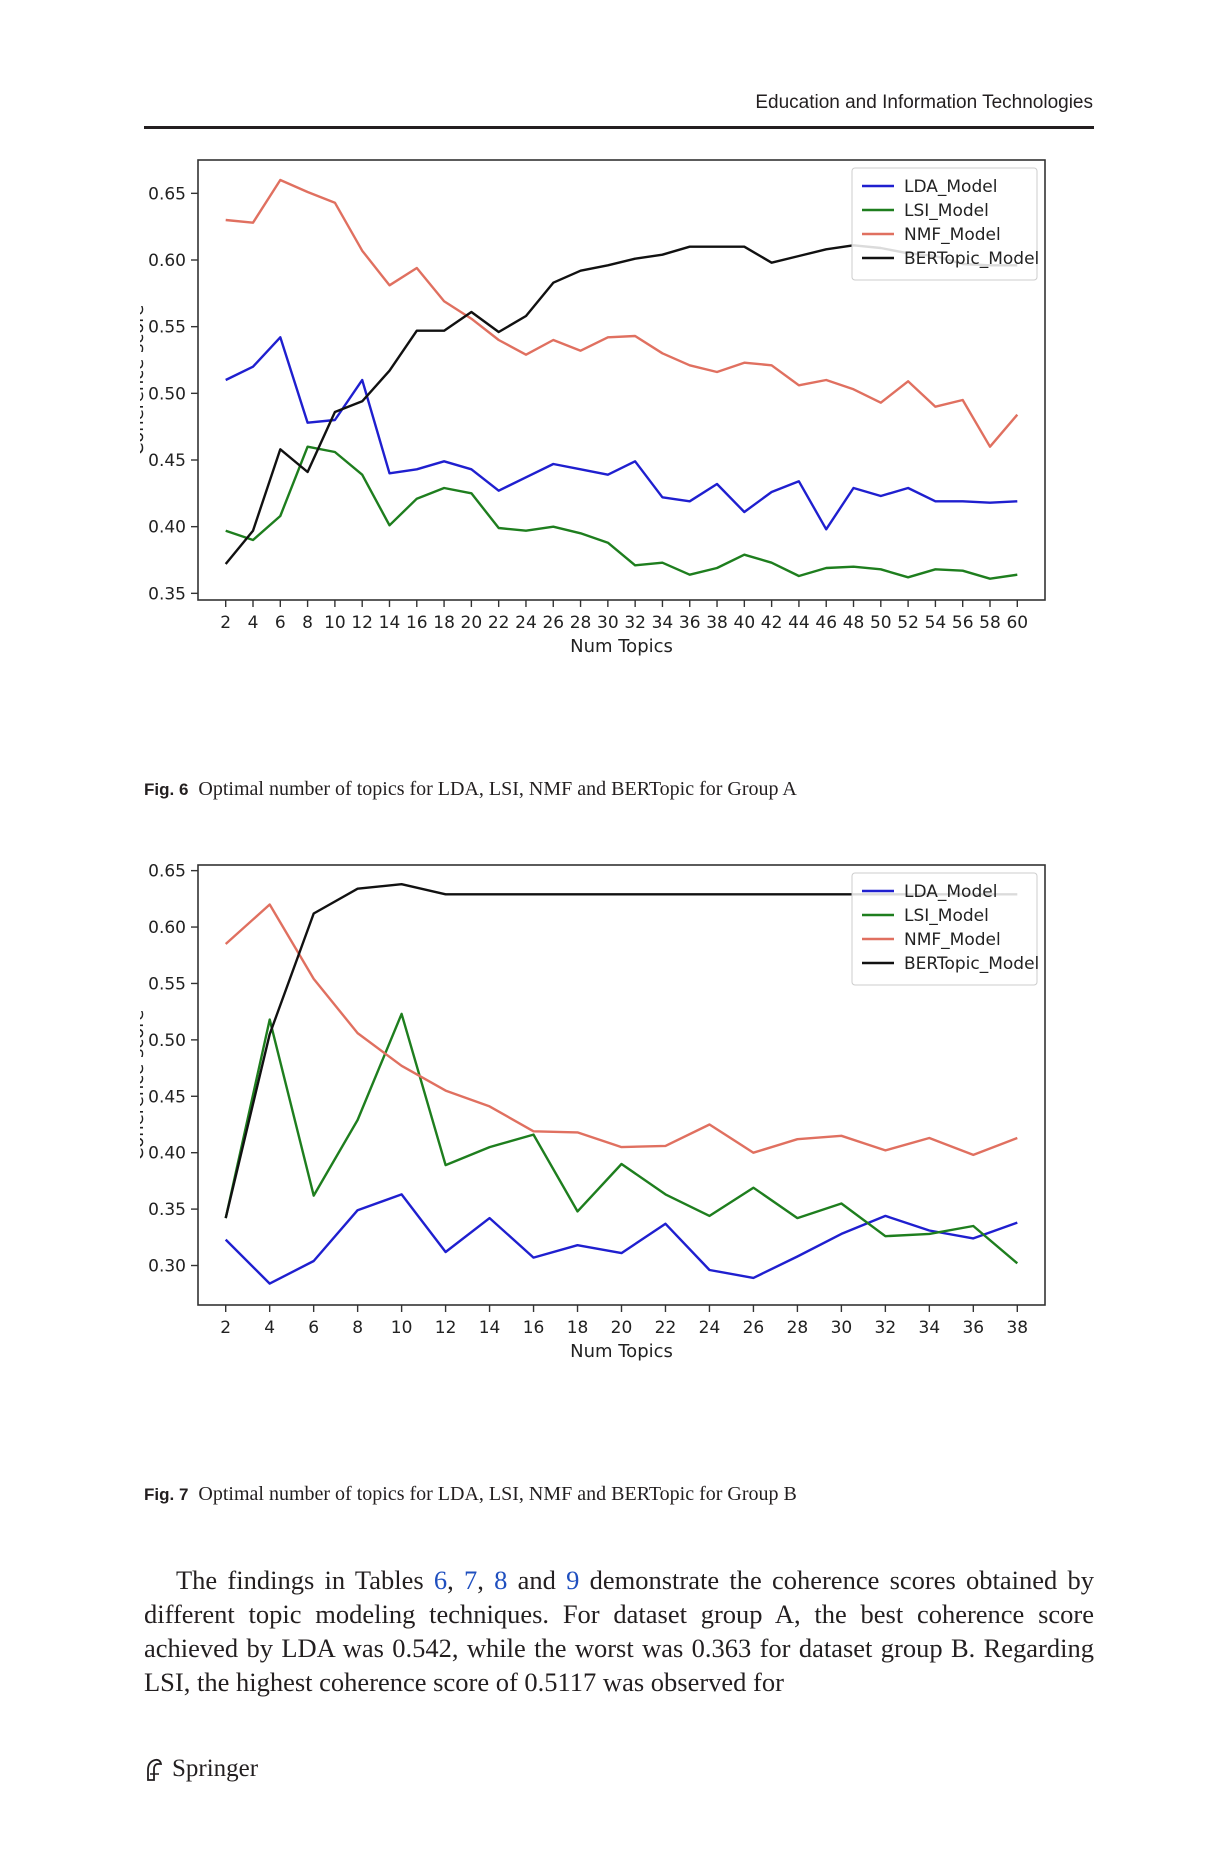 The width and height of the screenshot is (1221, 1851). I want to click on springer-horse-icon, so click(155, 1769).